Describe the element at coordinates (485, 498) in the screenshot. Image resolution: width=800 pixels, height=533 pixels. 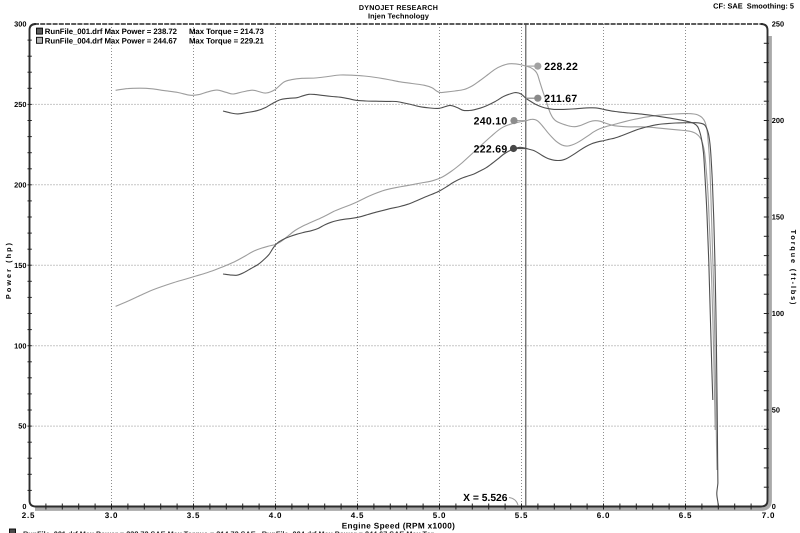
I see `svg-text: X = 5.526` at that location.